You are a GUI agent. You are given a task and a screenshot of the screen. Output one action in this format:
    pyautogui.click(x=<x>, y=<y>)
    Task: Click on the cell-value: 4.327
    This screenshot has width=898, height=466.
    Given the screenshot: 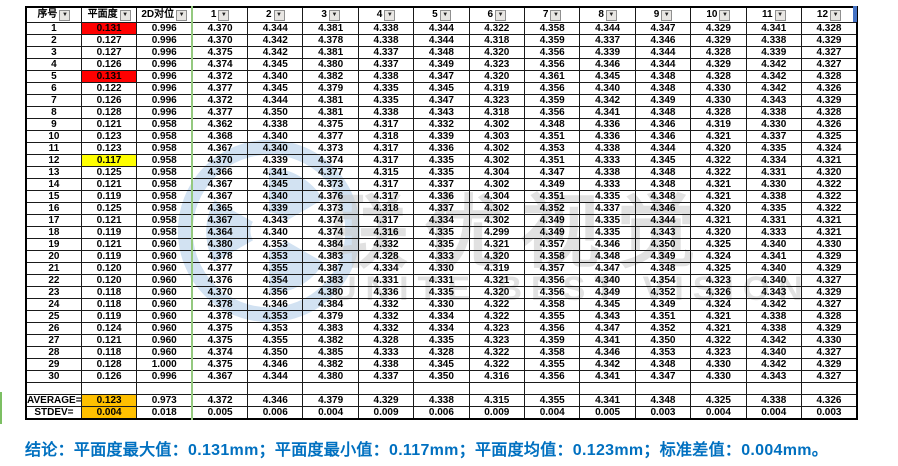 What is the action you would take?
    pyautogui.click(x=829, y=52)
    